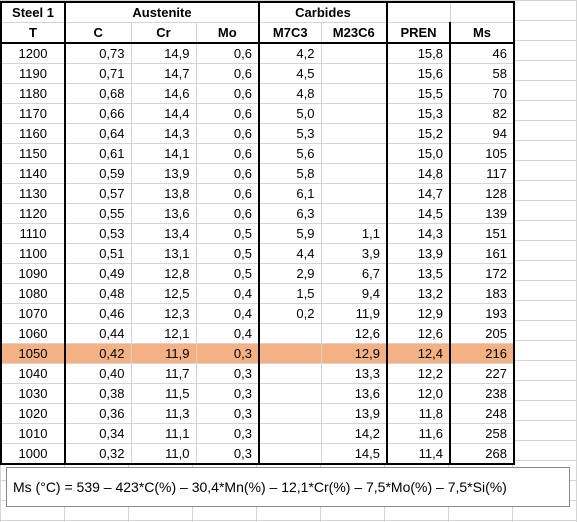 This screenshot has height=522, width=577. Describe the element at coordinates (33, 253) in the screenshot. I see `cell-temperature: 1100` at that location.